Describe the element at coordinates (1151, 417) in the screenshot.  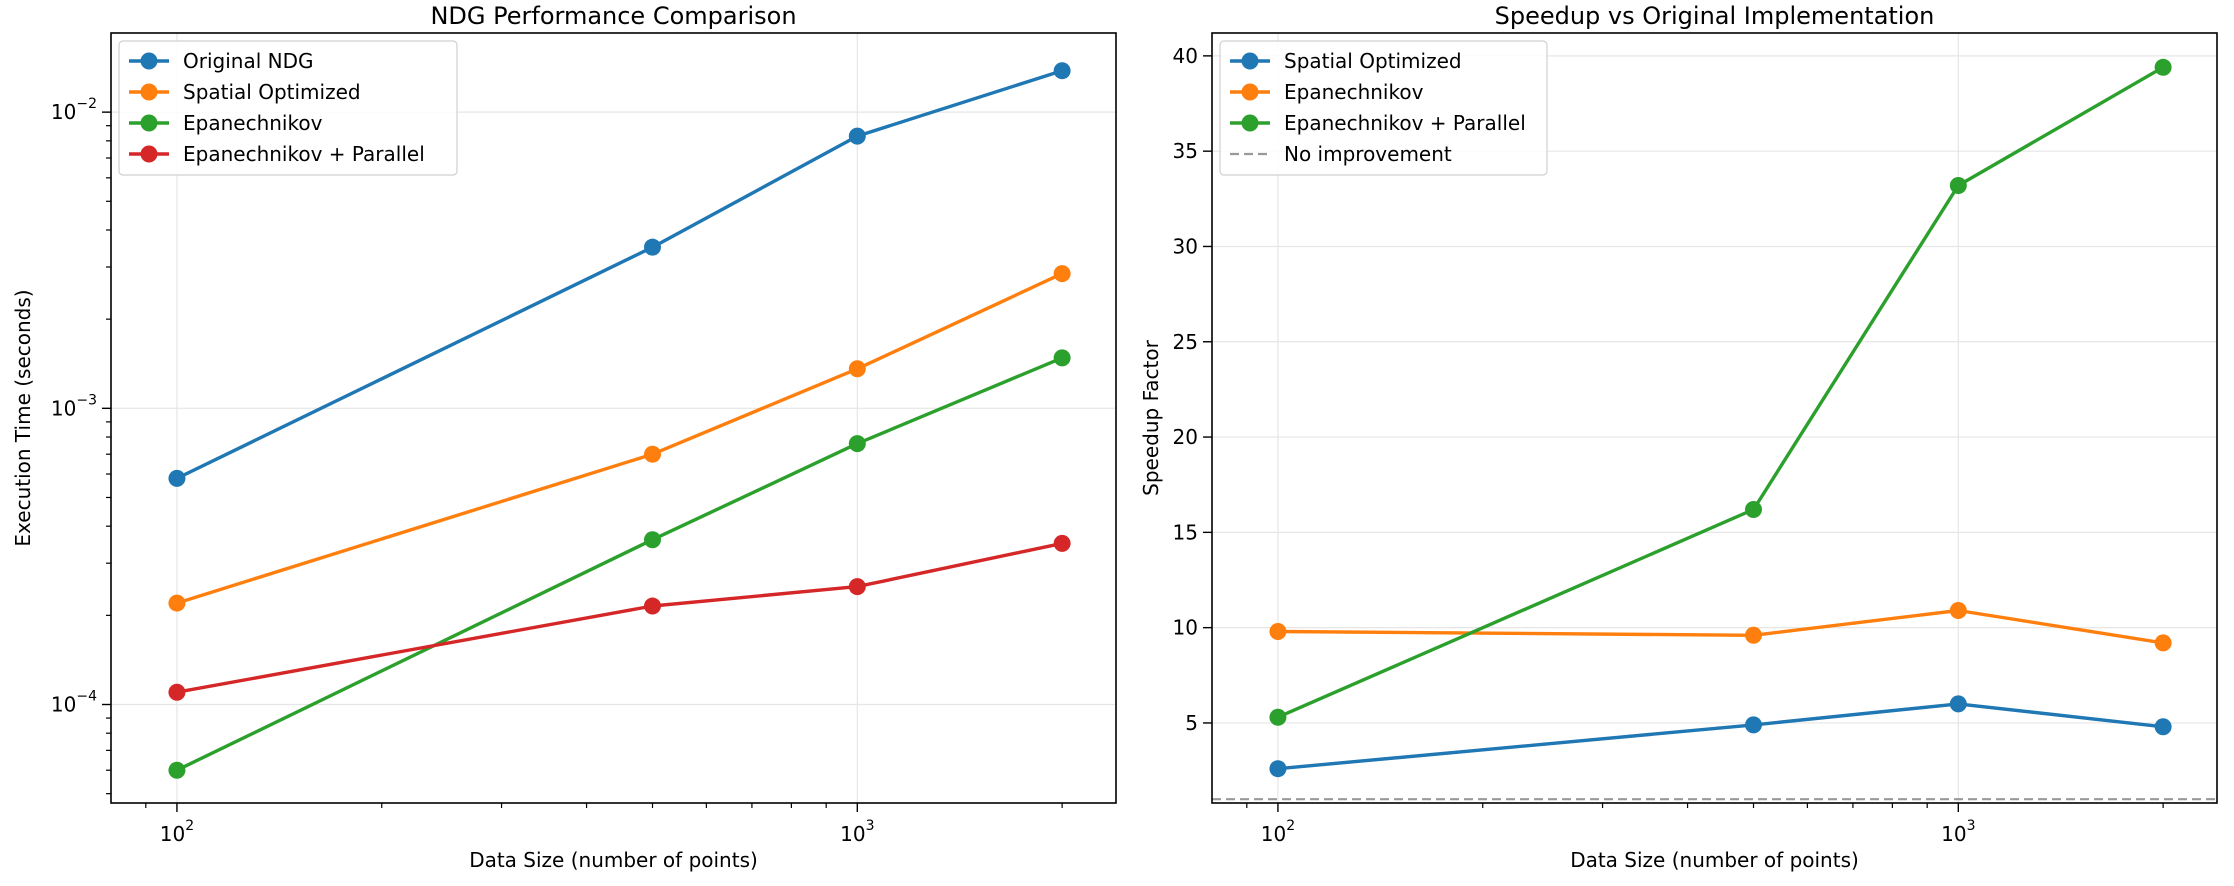
I see `y-axis-label: Speedup Factor` at that location.